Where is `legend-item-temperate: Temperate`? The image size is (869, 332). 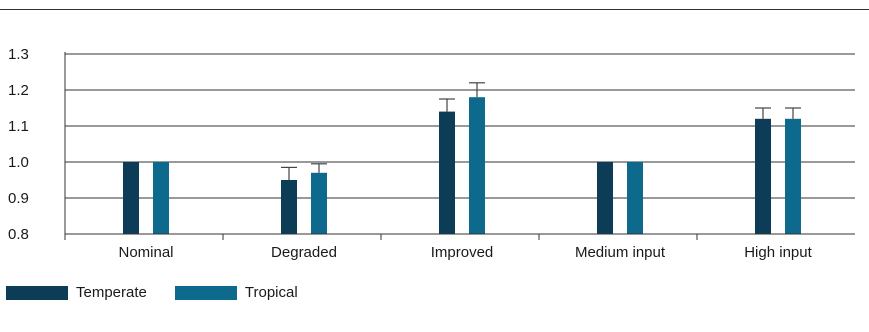 legend-item-temperate: Temperate is located at coordinates (76, 292).